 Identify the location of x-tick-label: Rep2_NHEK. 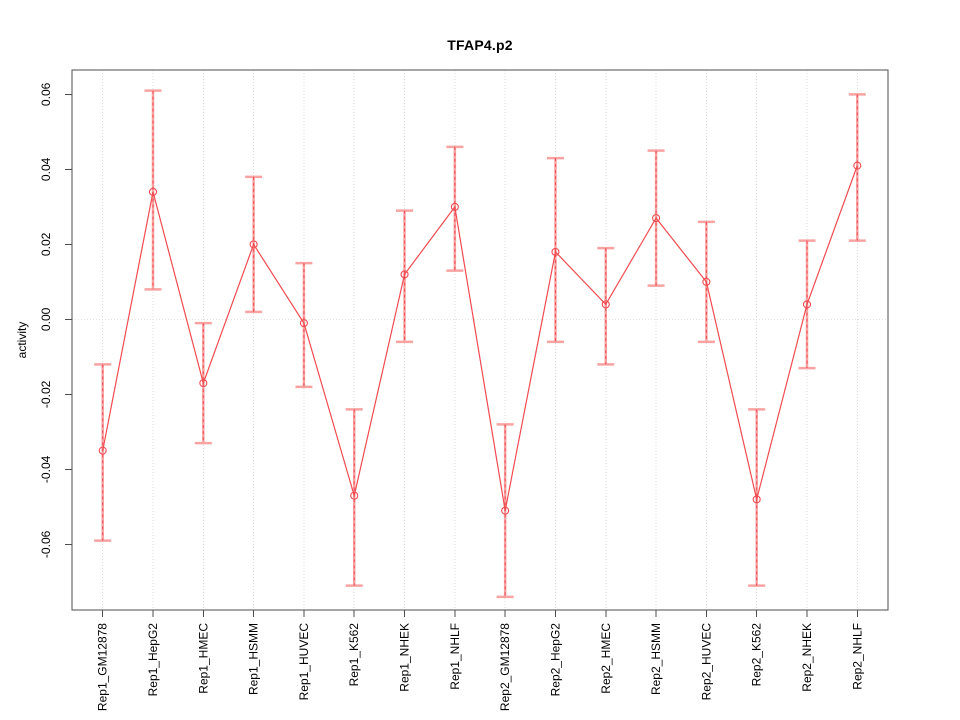
(807, 657).